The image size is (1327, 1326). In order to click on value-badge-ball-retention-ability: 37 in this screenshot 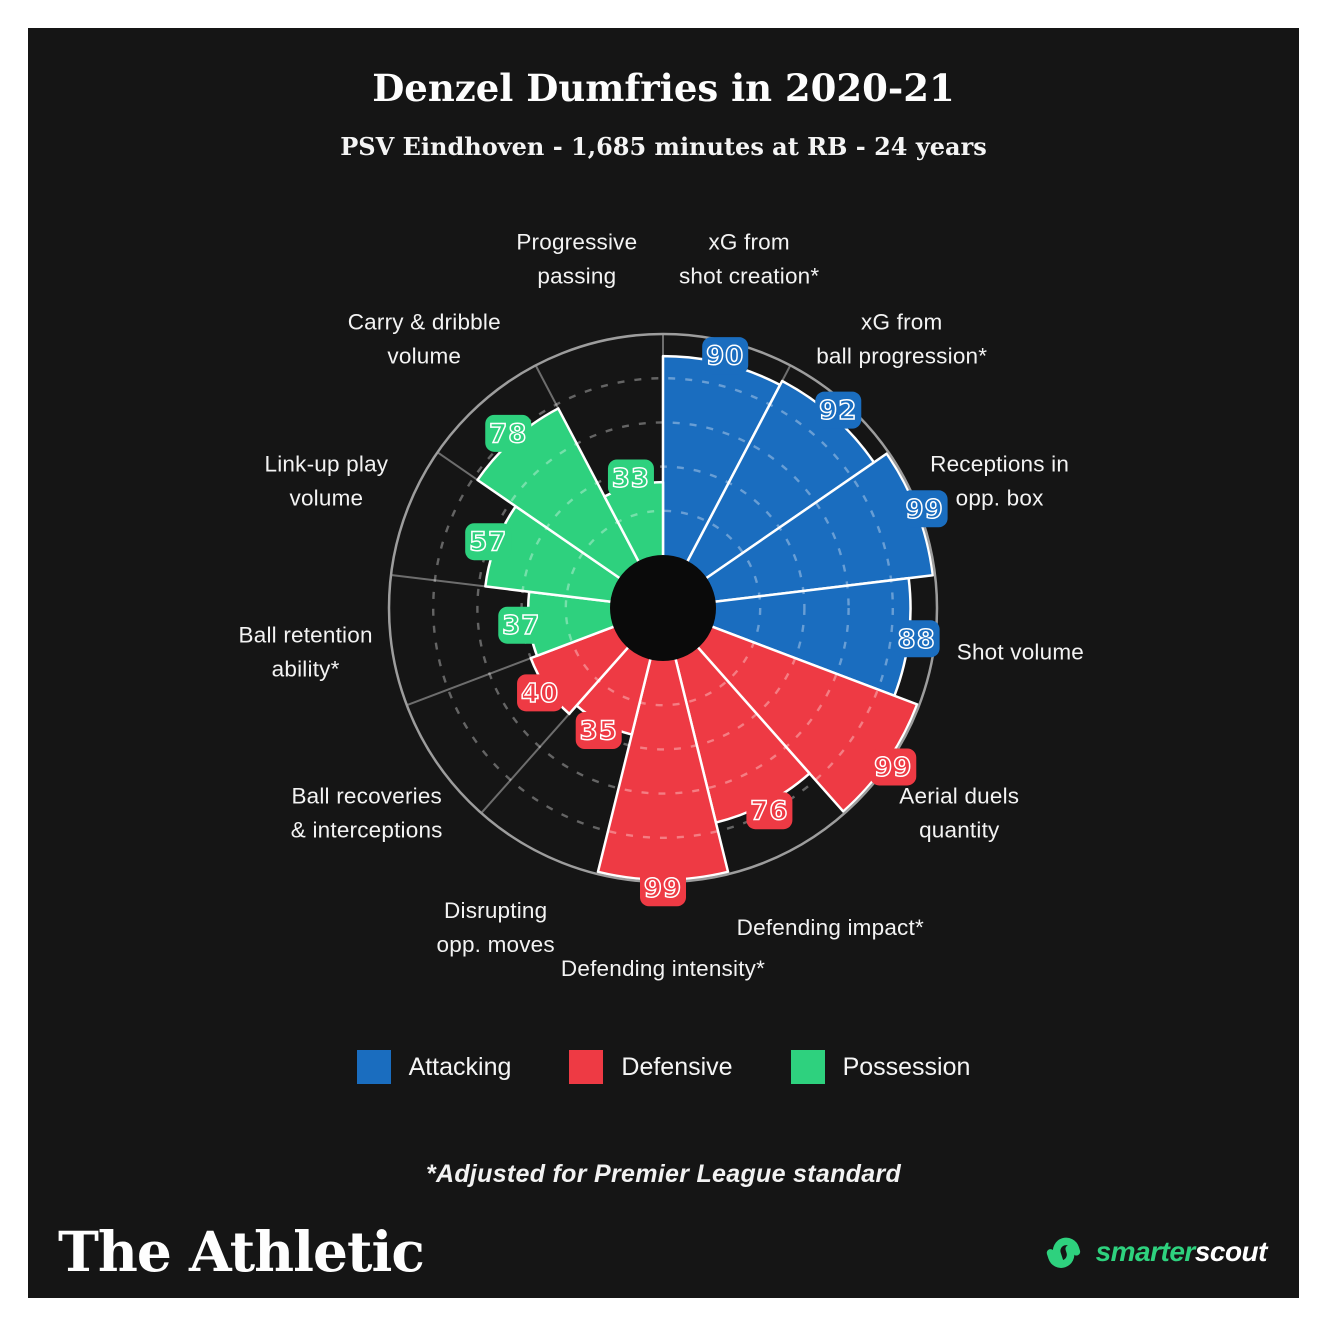, I will do `click(521, 625)`.